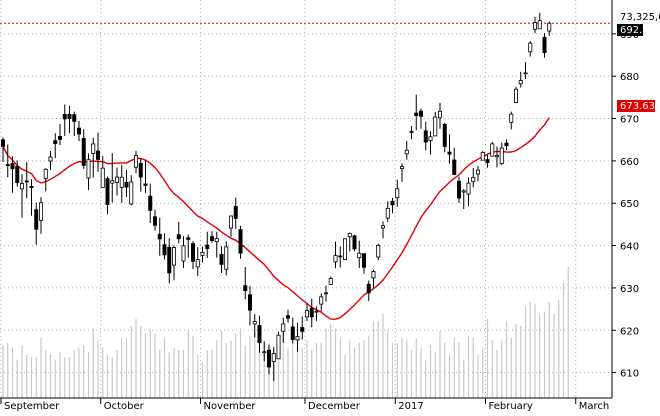  What do you see at coordinates (124, 406) in the screenshot?
I see `month-label: October` at bounding box center [124, 406].